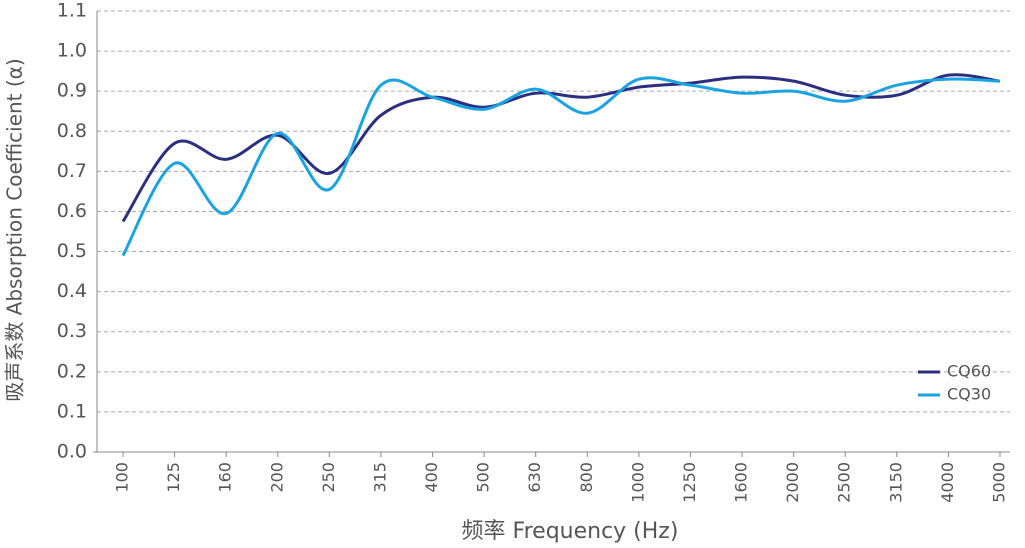 Image resolution: width=1025 pixels, height=548 pixels. I want to click on y-tick-label: 0.1, so click(72, 411).